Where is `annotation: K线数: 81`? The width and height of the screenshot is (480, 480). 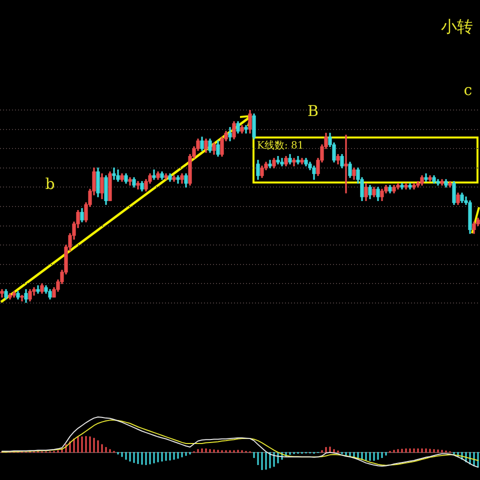 annotation: K线数: 81 is located at coordinates (280, 146).